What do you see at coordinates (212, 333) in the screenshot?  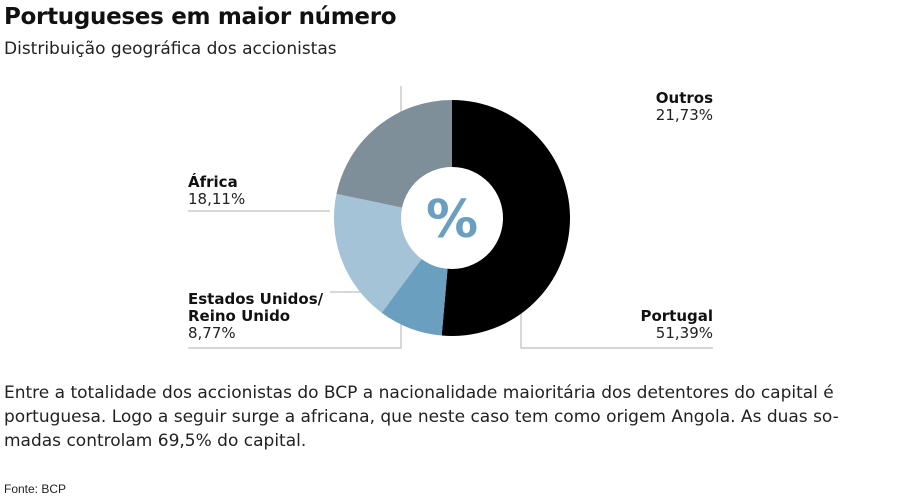 I see `label-value-estados-unidos-reino-unido: 8,77%` at bounding box center [212, 333].